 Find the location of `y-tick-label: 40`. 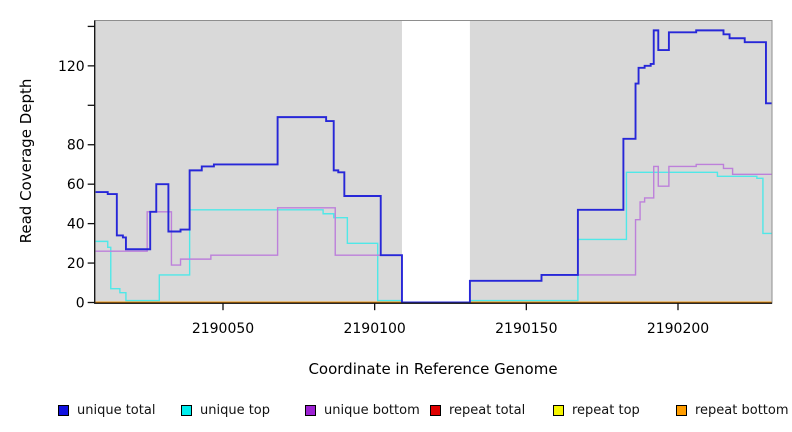

y-tick-label: 40 is located at coordinates (76, 225).